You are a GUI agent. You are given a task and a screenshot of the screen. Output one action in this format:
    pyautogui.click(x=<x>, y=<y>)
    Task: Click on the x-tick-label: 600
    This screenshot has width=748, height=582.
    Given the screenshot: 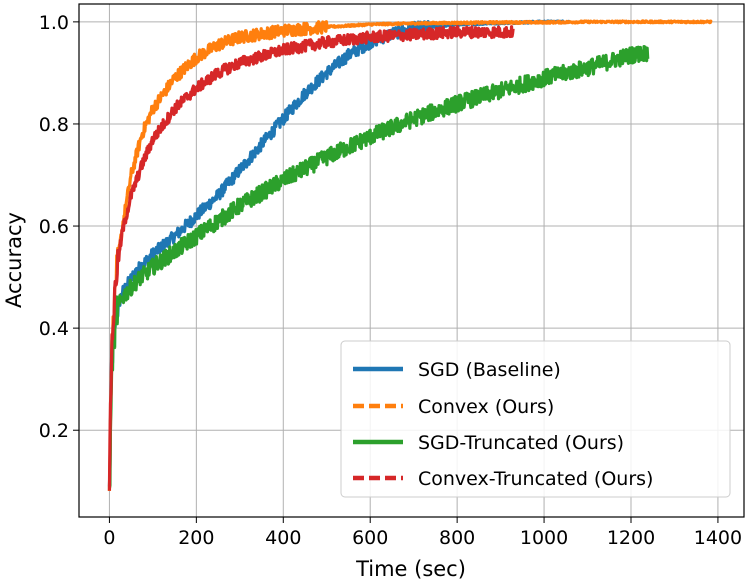 What is the action you would take?
    pyautogui.click(x=370, y=538)
    